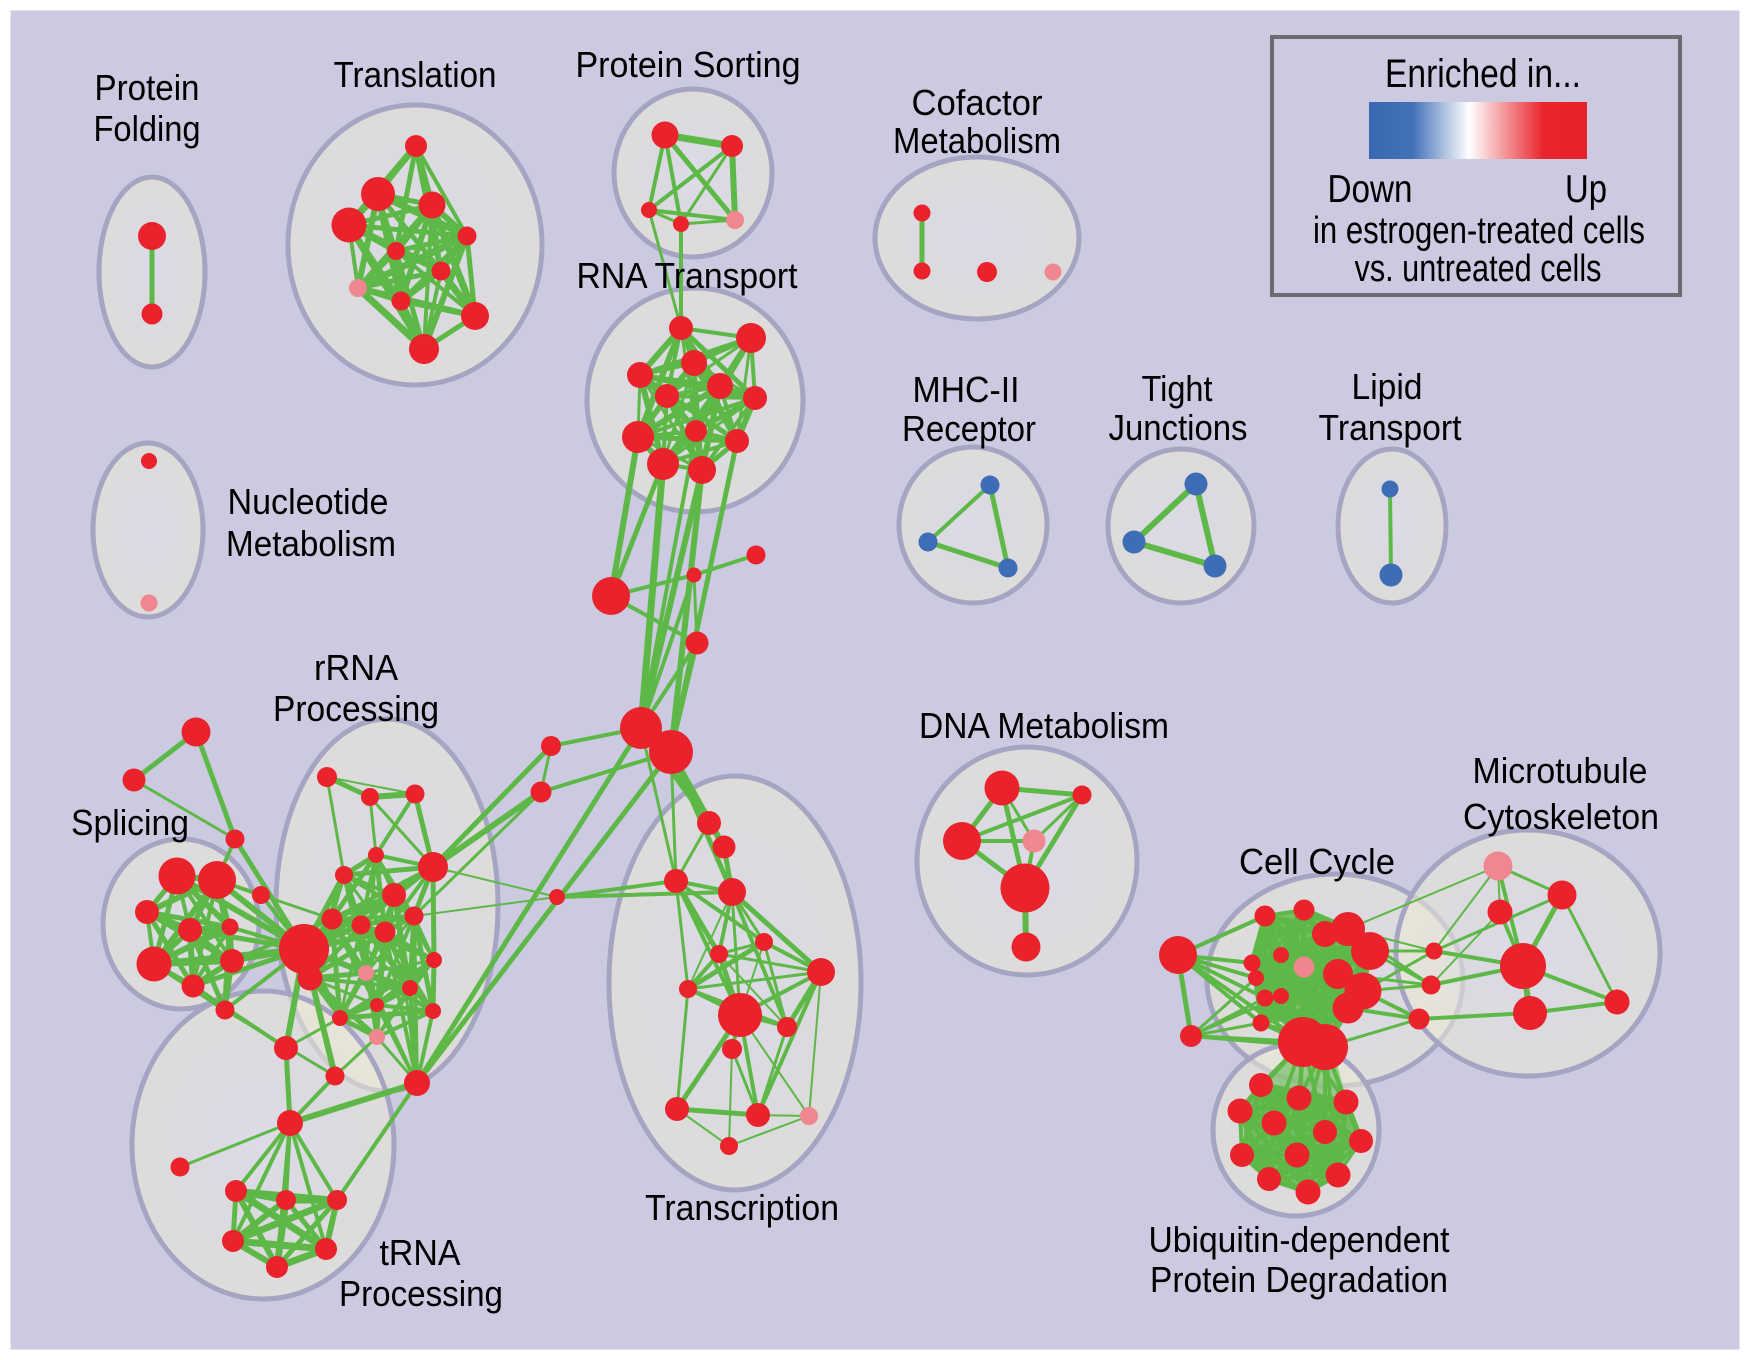 This screenshot has height=1360, width=1750. What do you see at coordinates (147, 128) in the screenshot?
I see `svg-text: Folding` at bounding box center [147, 128].